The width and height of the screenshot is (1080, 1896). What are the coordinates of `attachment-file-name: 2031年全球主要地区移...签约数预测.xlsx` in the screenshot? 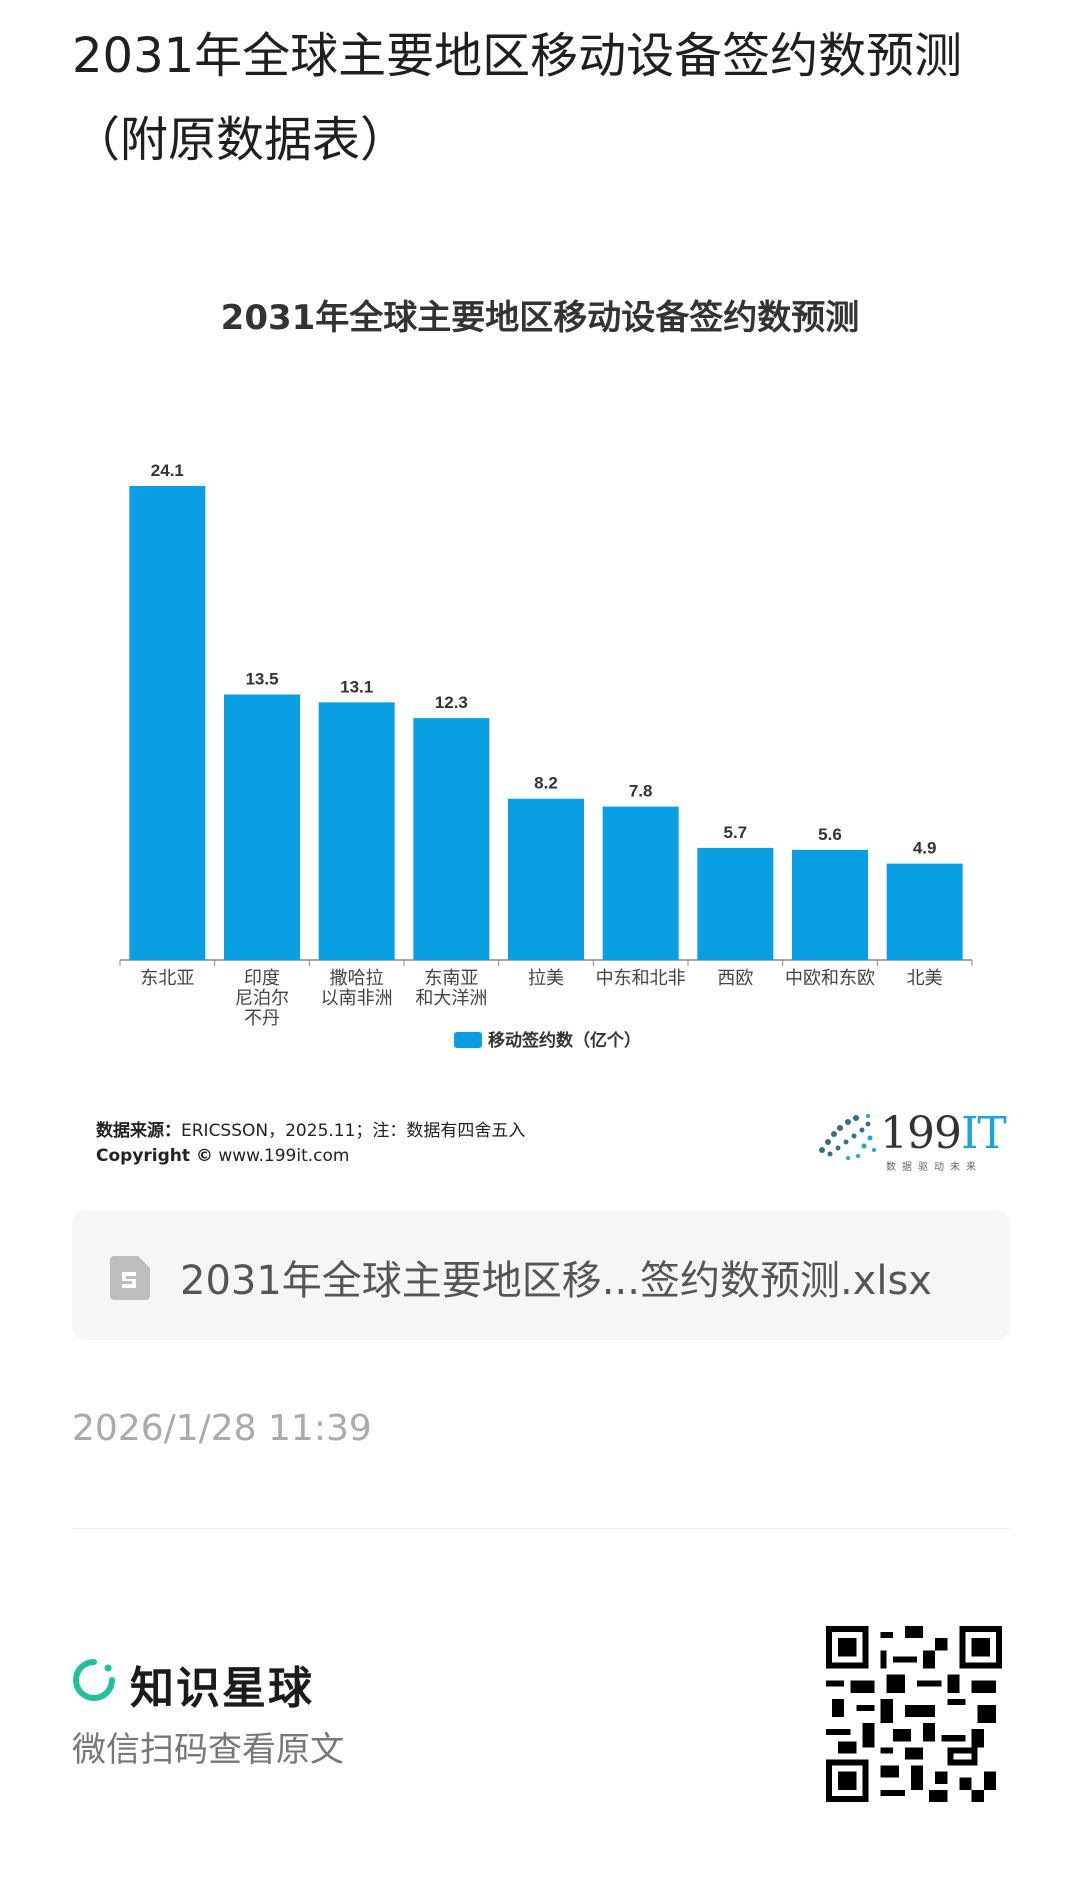 It's located at (556, 1281).